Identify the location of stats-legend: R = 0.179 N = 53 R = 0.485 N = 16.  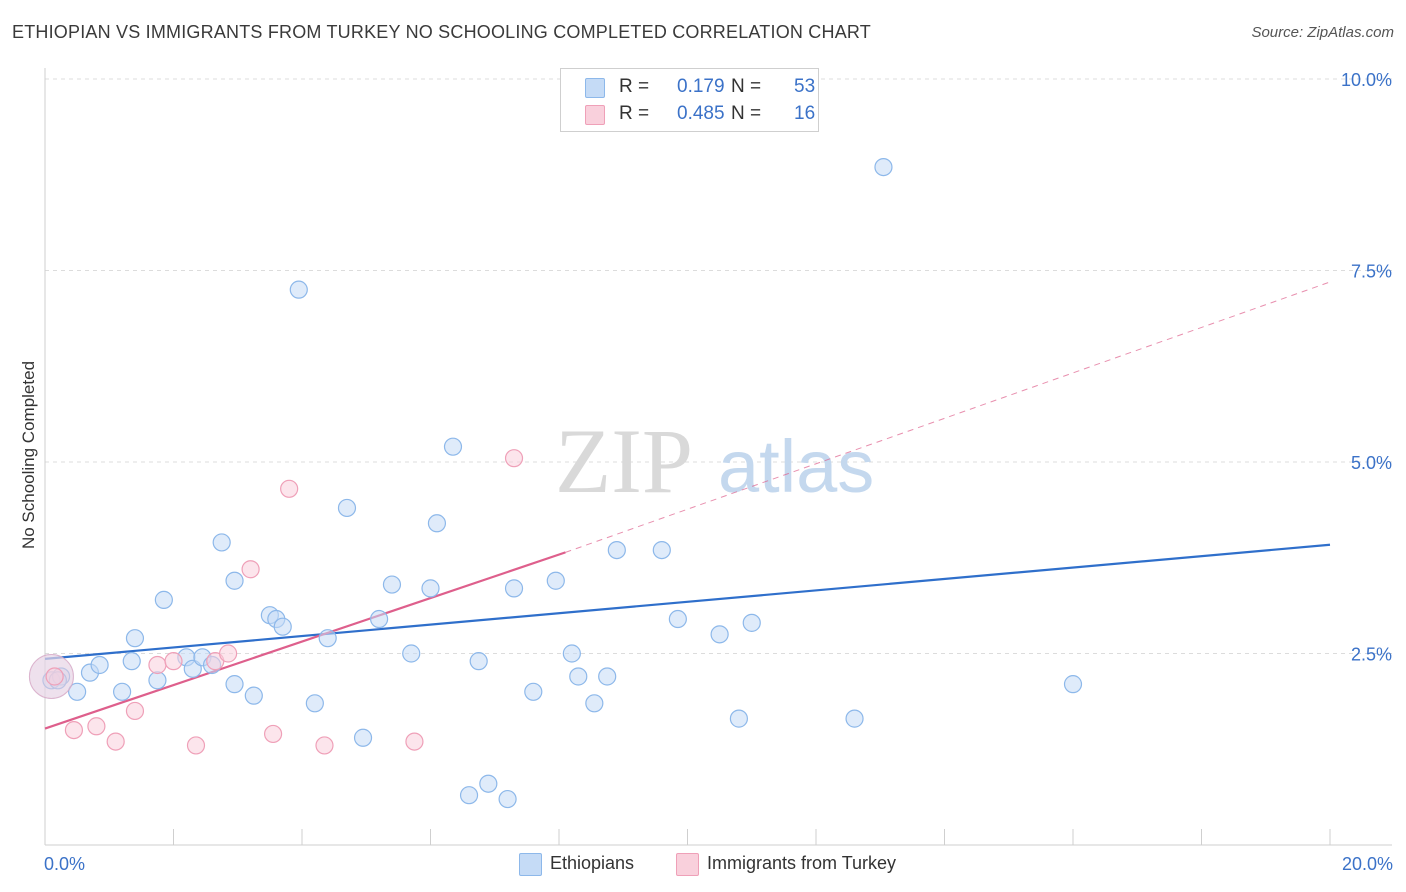
(689, 100).